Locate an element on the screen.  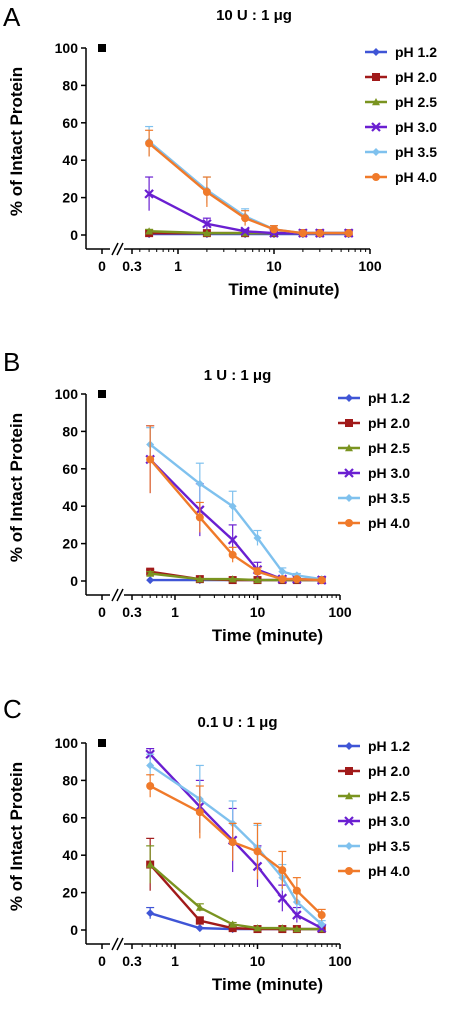
panel-letter: B is located at coordinates (11, 362).